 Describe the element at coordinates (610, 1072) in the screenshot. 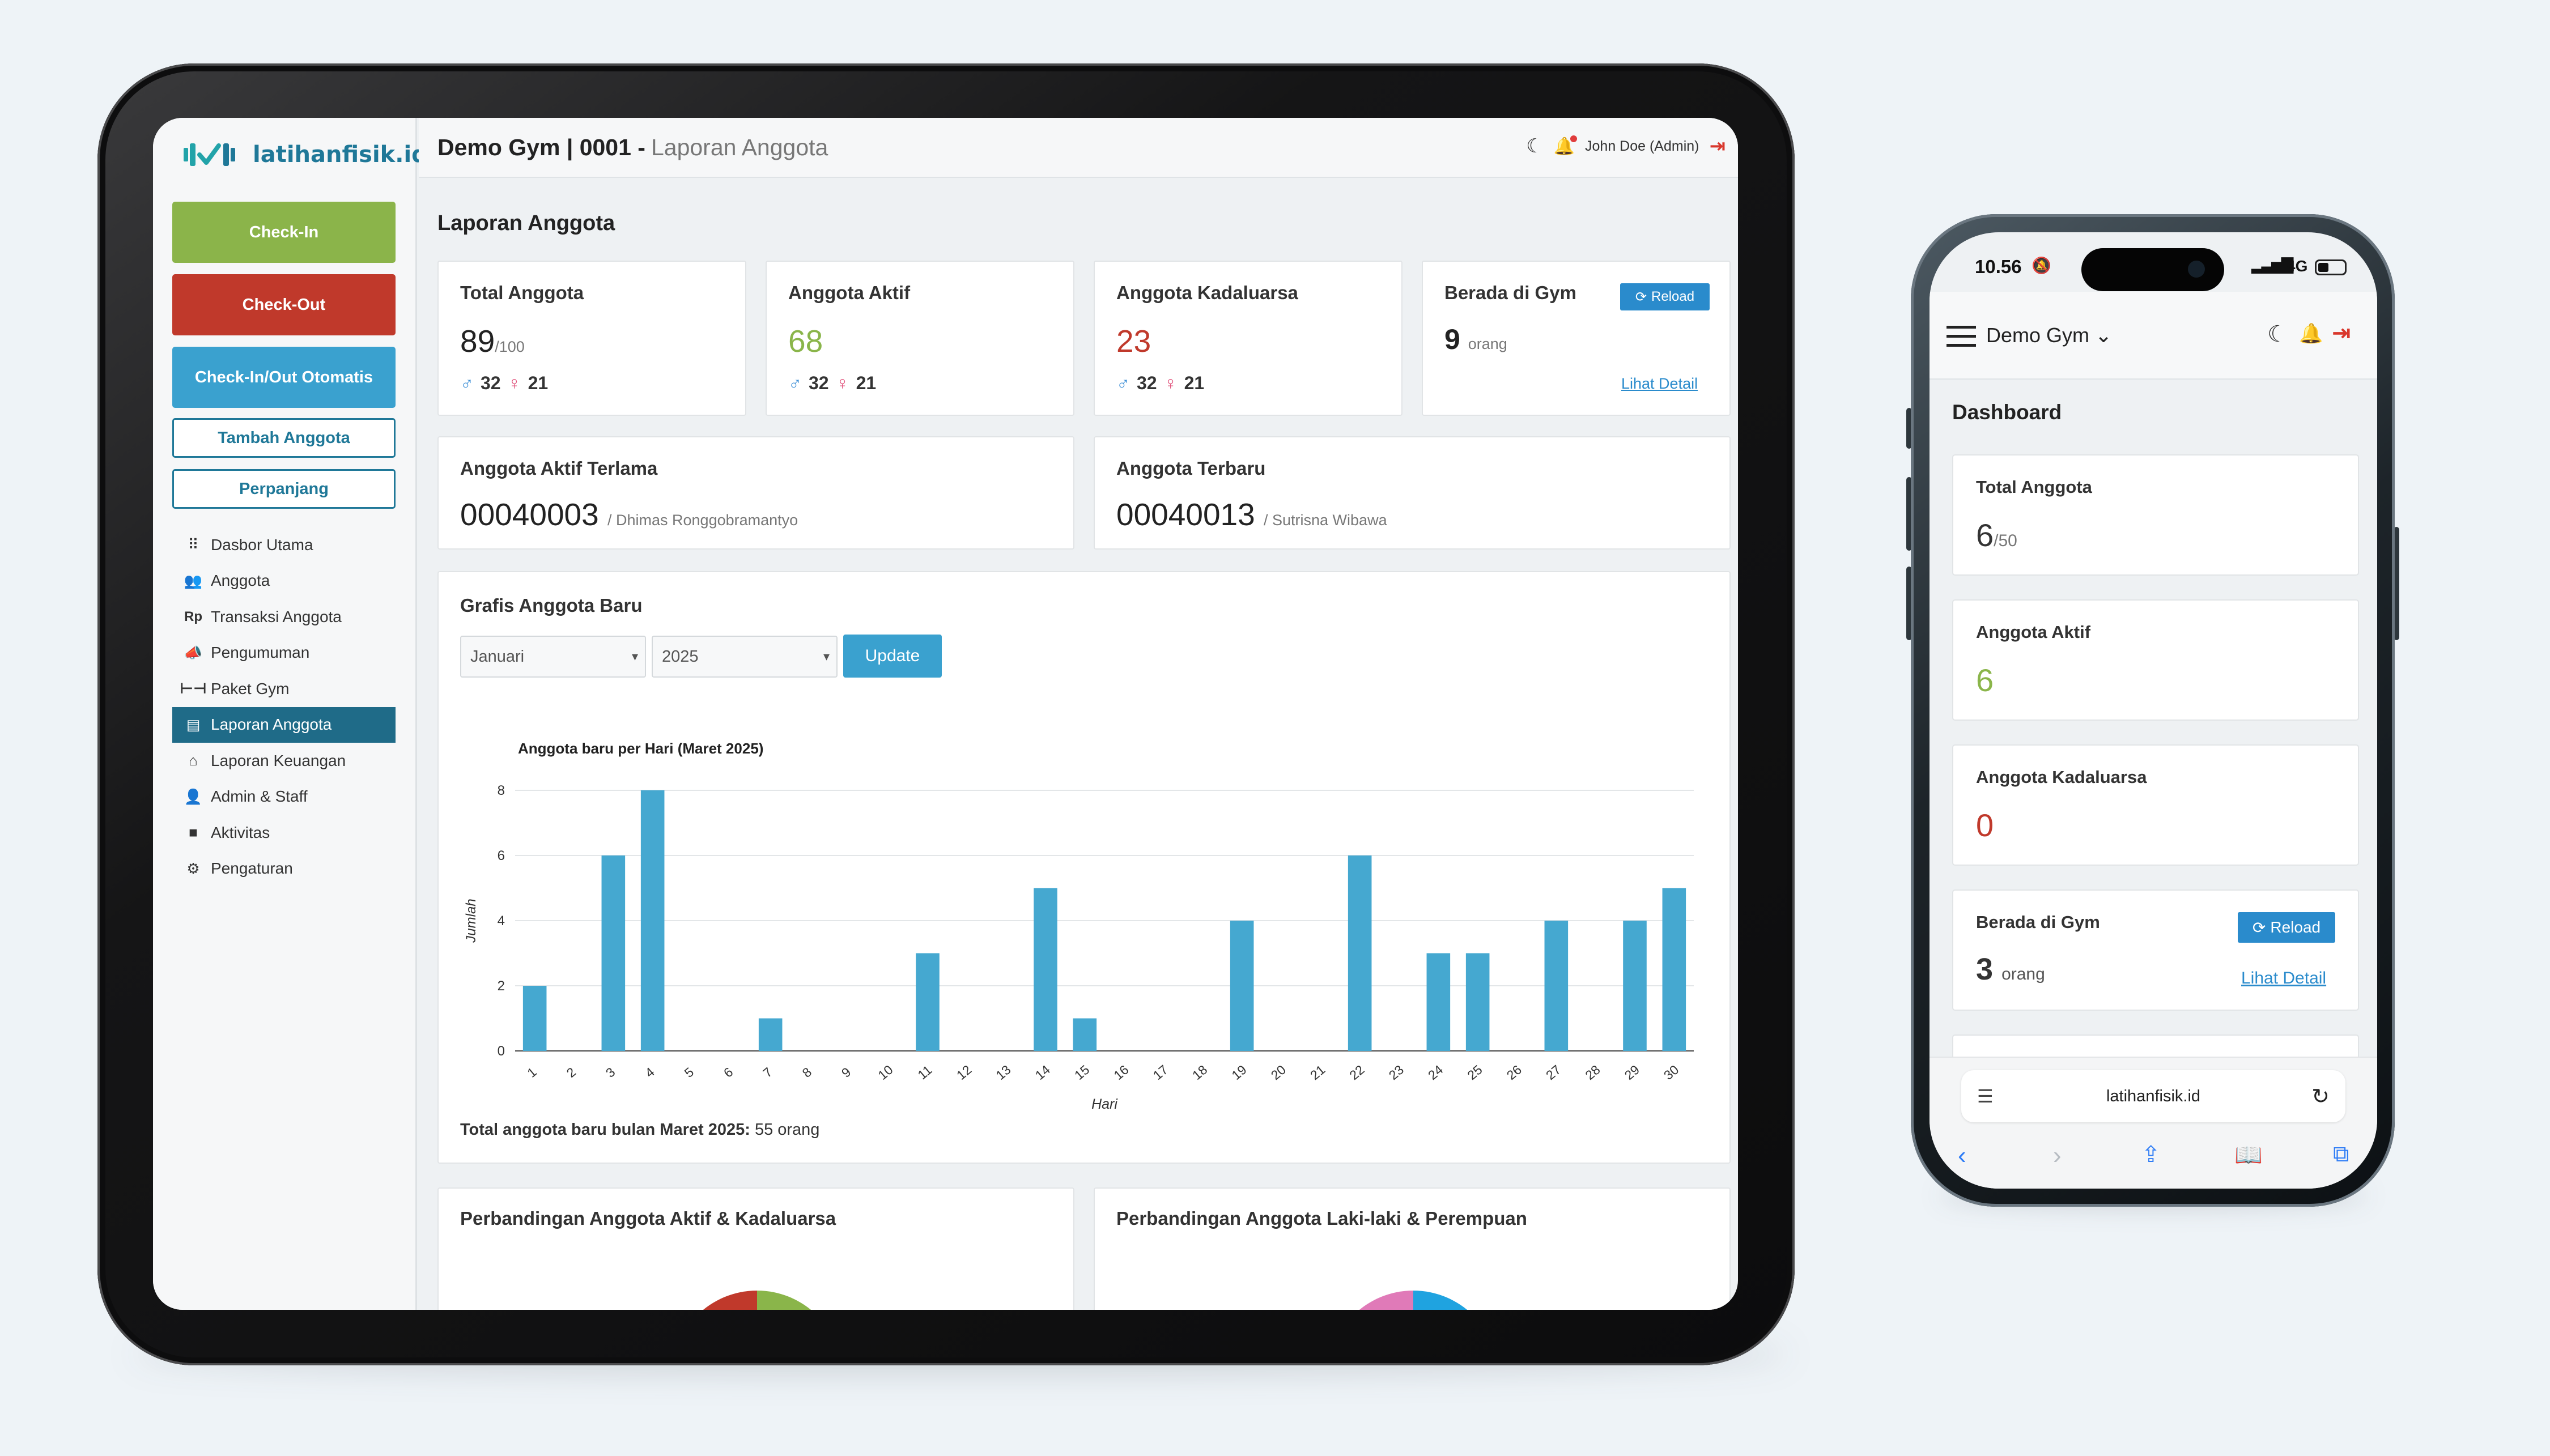

I see `x-tick-label: 3` at that location.